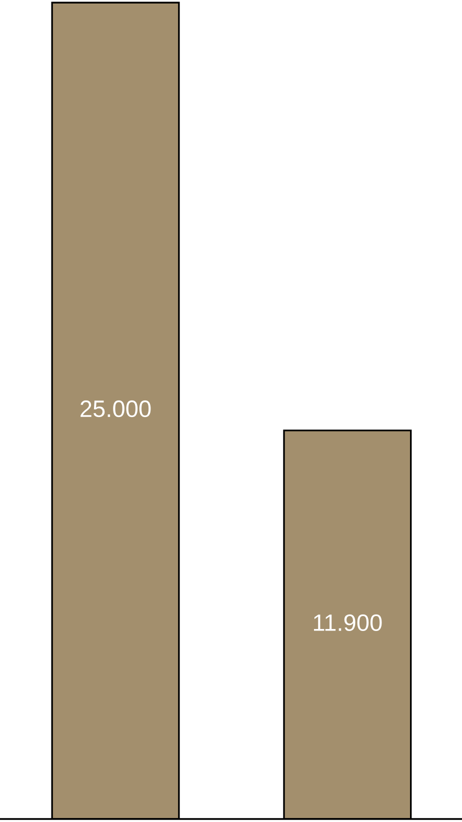 The image size is (462, 822). Describe the element at coordinates (115, 409) in the screenshot. I see `data-label: 25.000` at that location.